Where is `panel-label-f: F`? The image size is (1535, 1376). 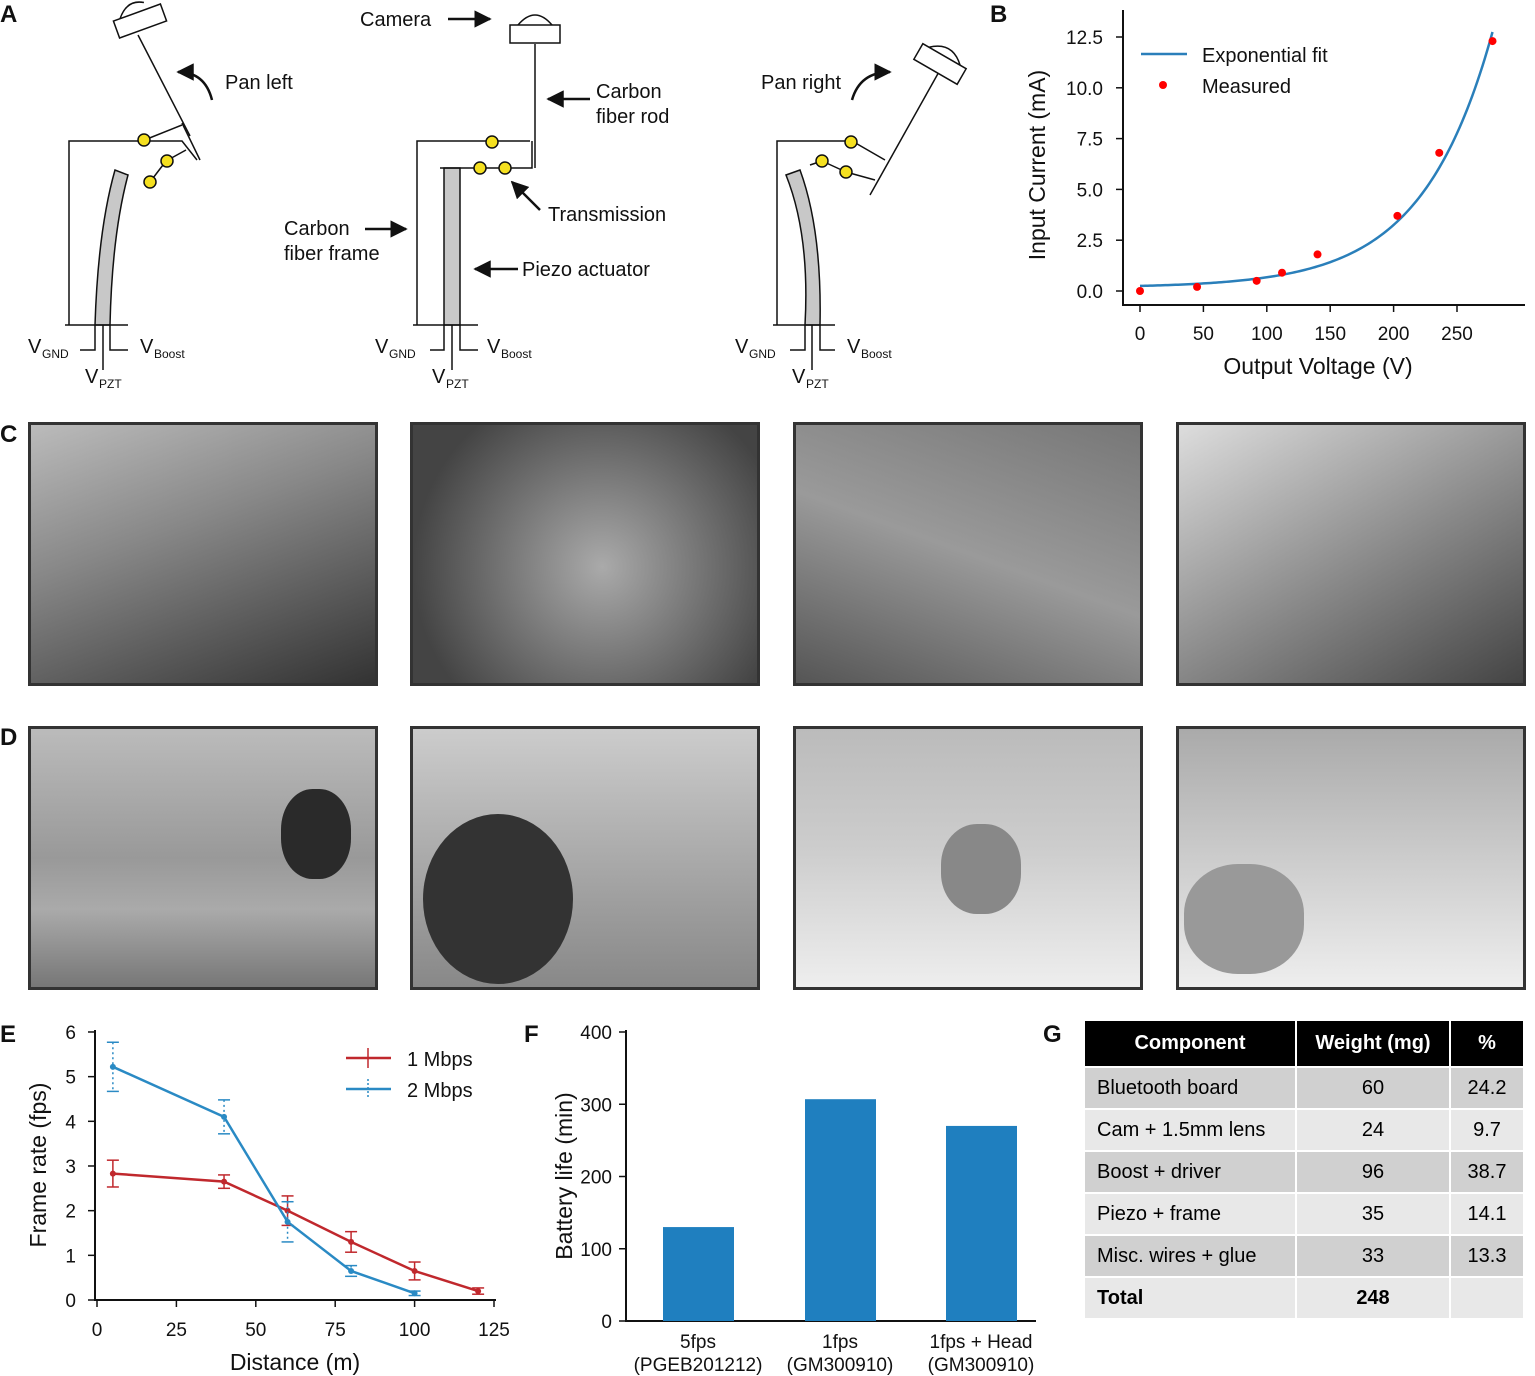
panel-label-f: F is located at coordinates (531, 1034).